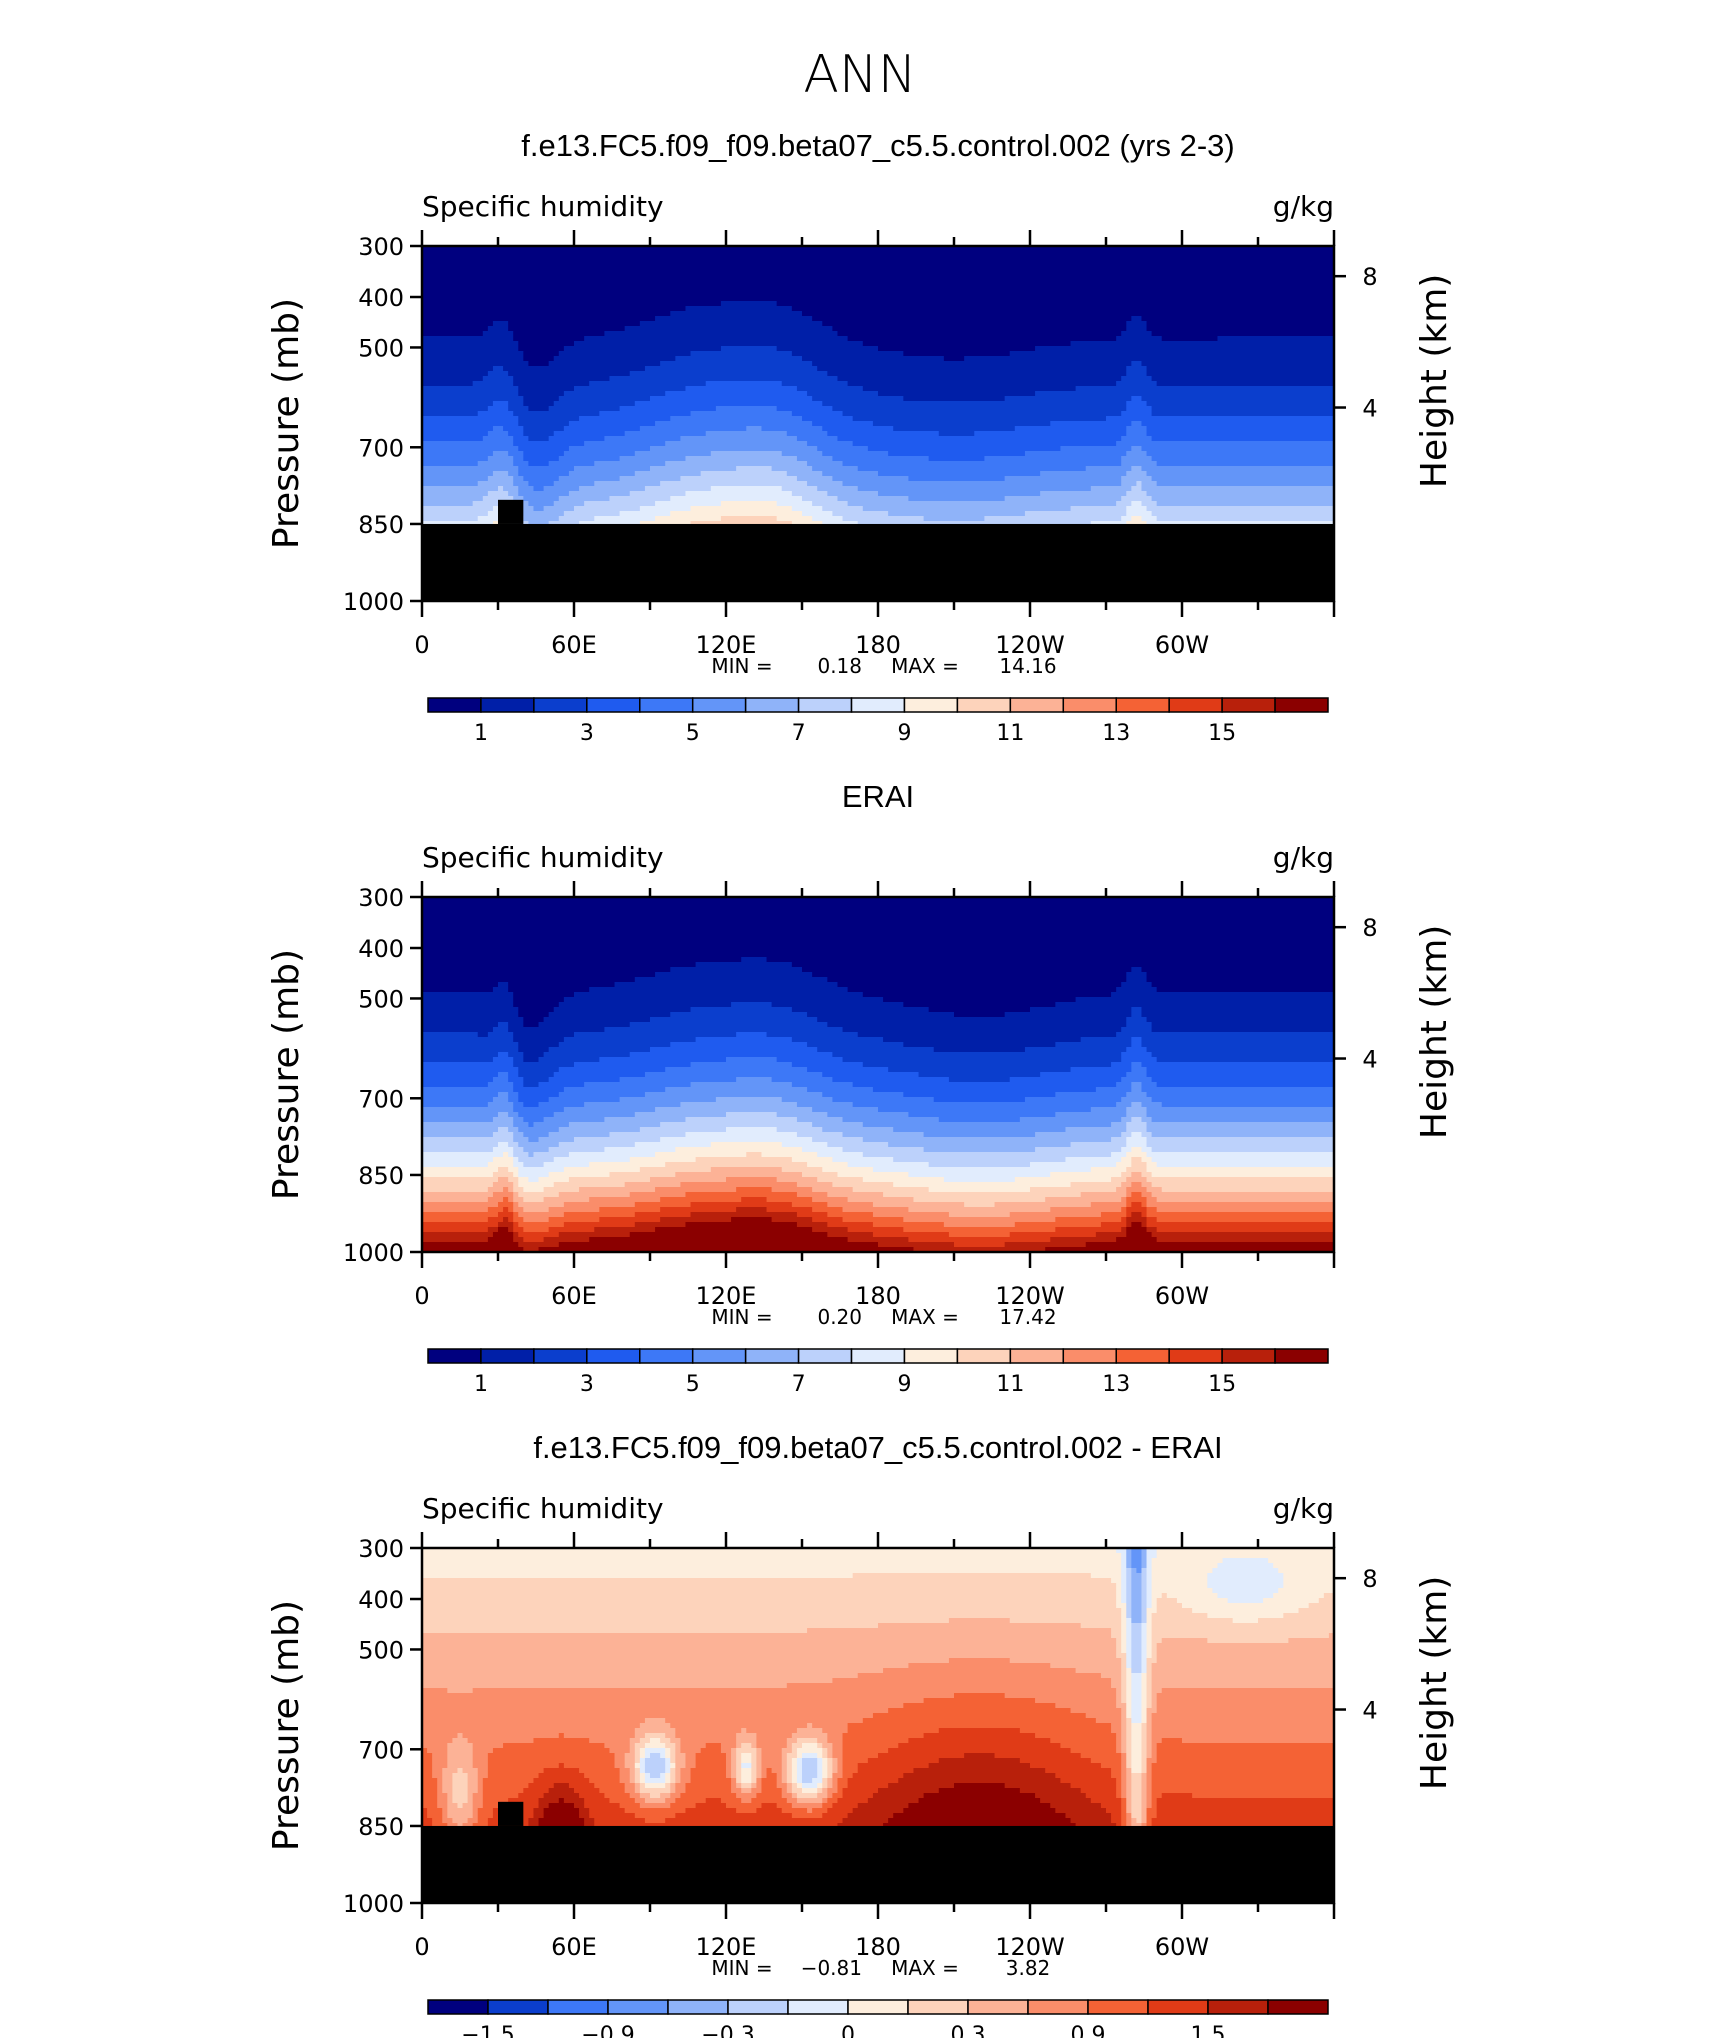 This screenshot has height=2038, width=1710. I want to click on x-tick-label: 60W, so click(1182, 645).